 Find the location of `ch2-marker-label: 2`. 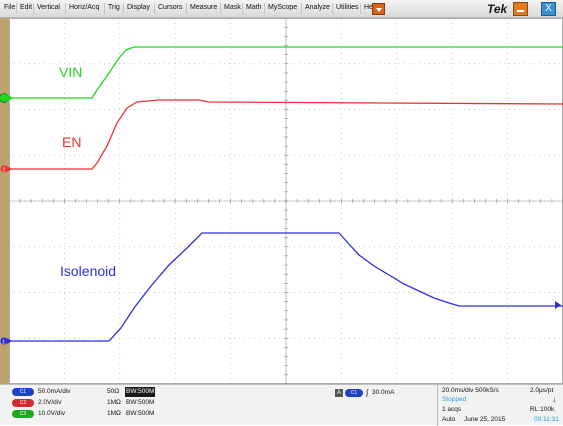

ch2-marker-label: 2 is located at coordinates (3, 170).